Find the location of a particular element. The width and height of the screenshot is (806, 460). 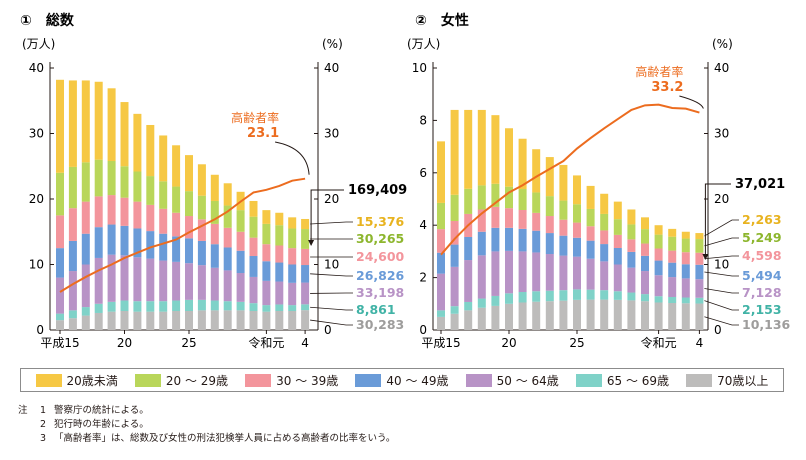

rate-pointer is located at coordinates (292, 158).